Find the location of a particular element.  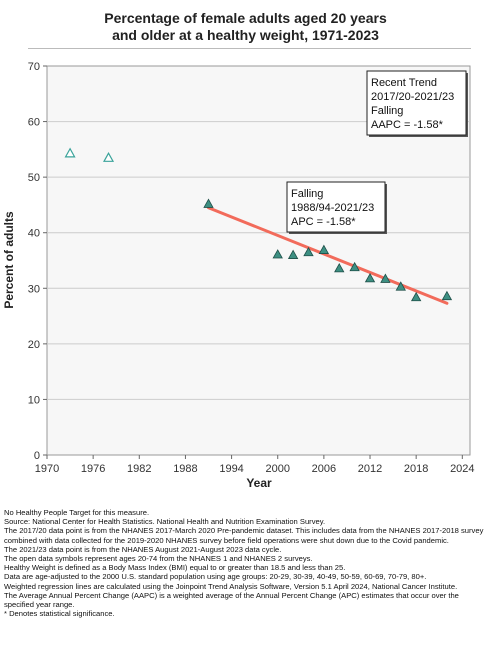

x-tick-label: 2012 is located at coordinates (370, 469).